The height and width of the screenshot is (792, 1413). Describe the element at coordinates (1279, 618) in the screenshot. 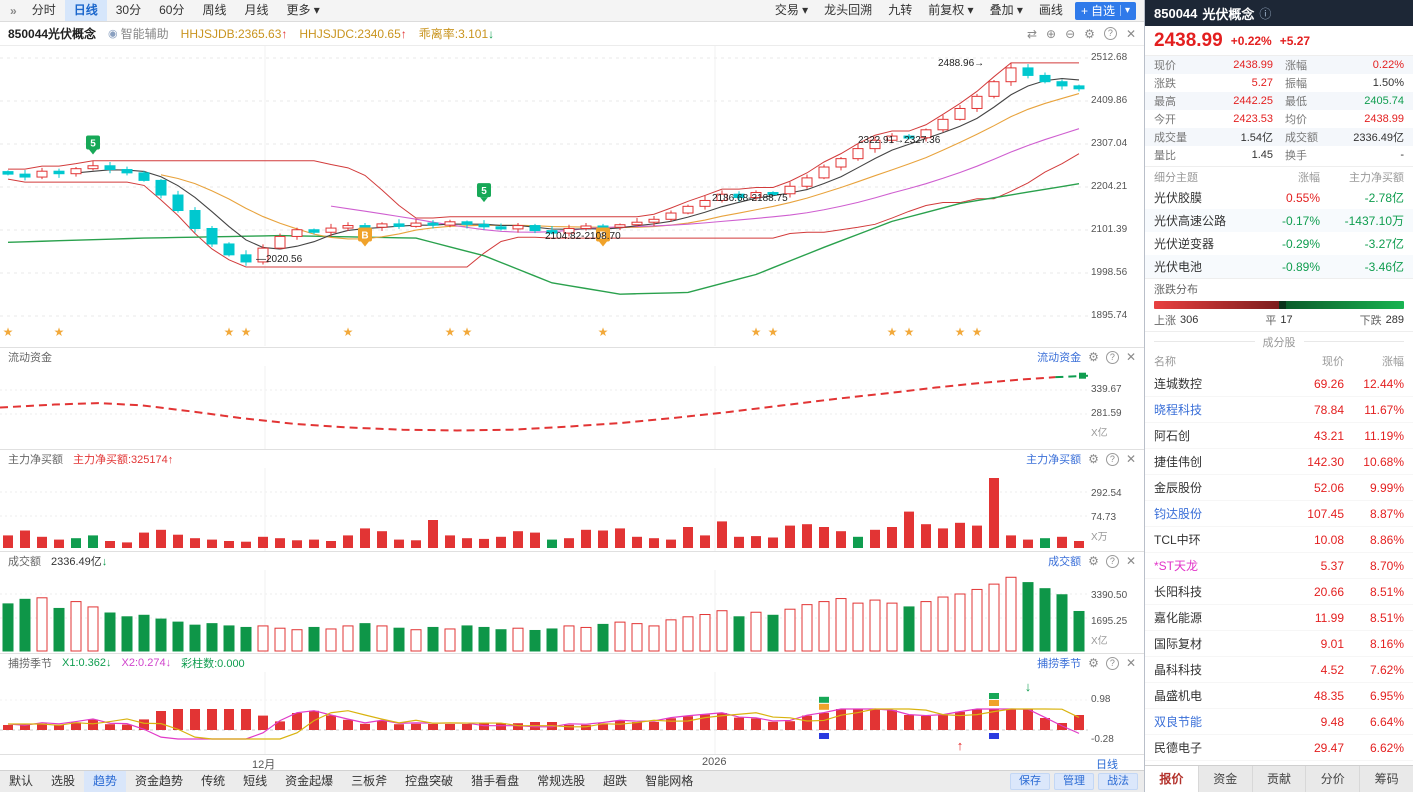

I see `constituent-row-9: 嘉化能源 11.99 8.51%` at that location.